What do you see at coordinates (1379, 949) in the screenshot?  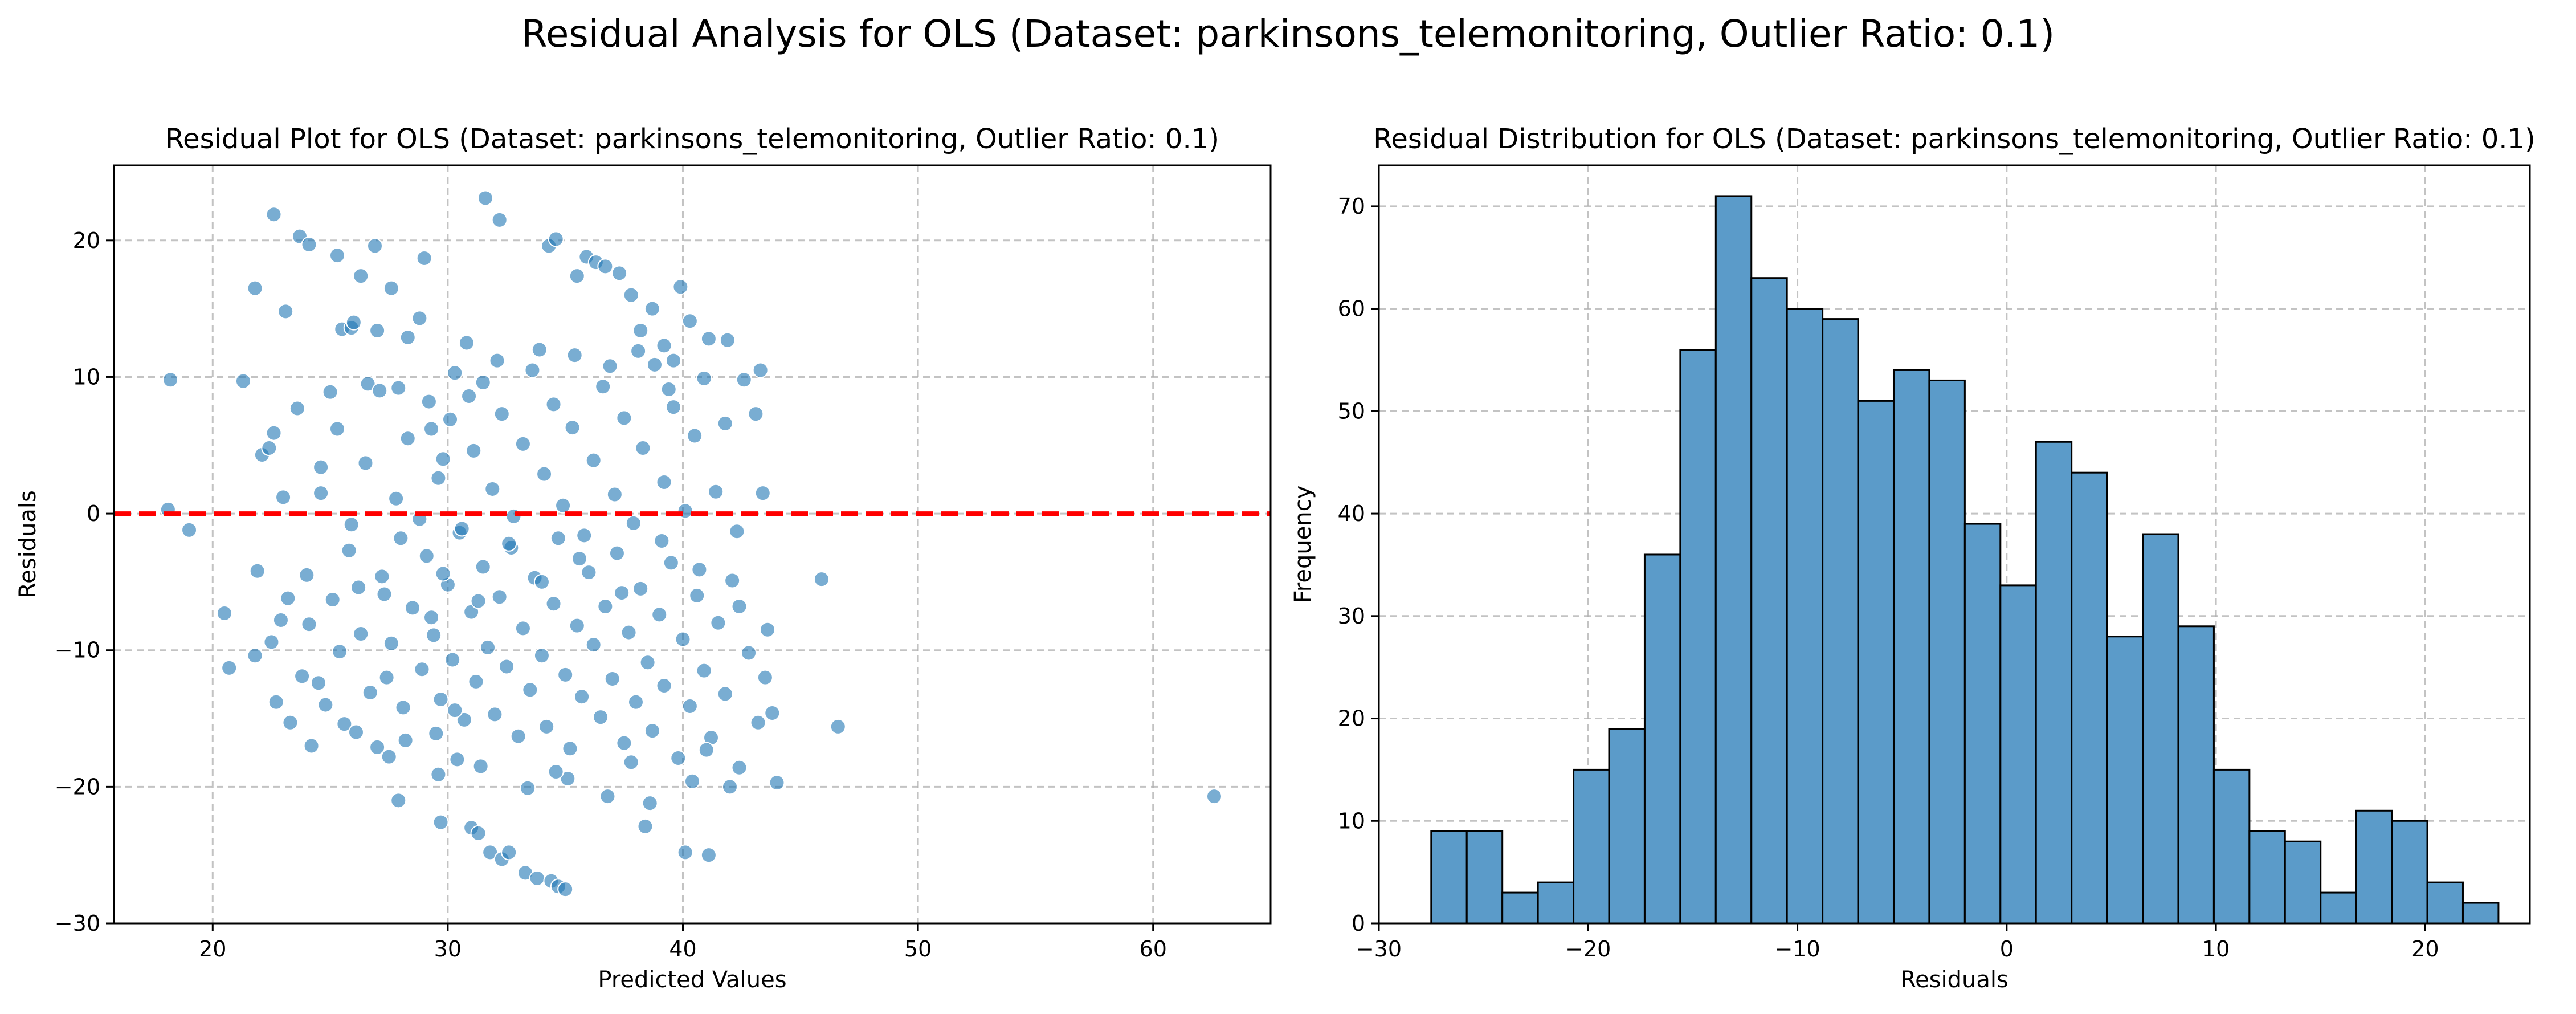 I see `histogram-x-tick-label: −30` at bounding box center [1379, 949].